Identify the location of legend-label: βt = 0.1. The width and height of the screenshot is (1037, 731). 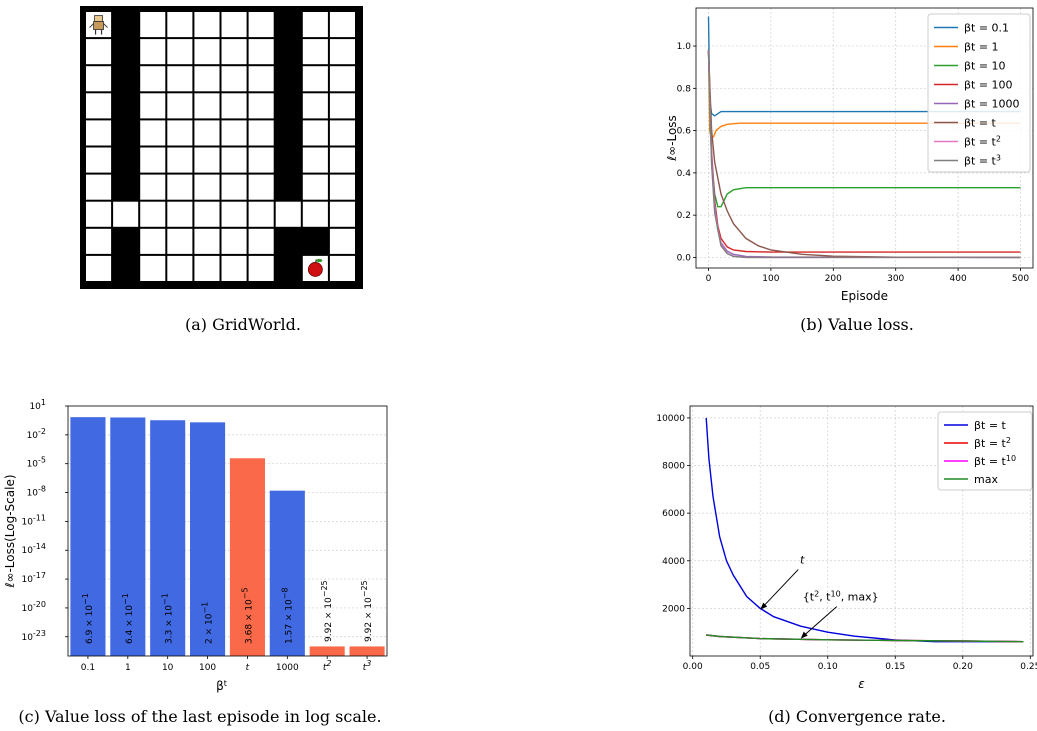
(986, 28).